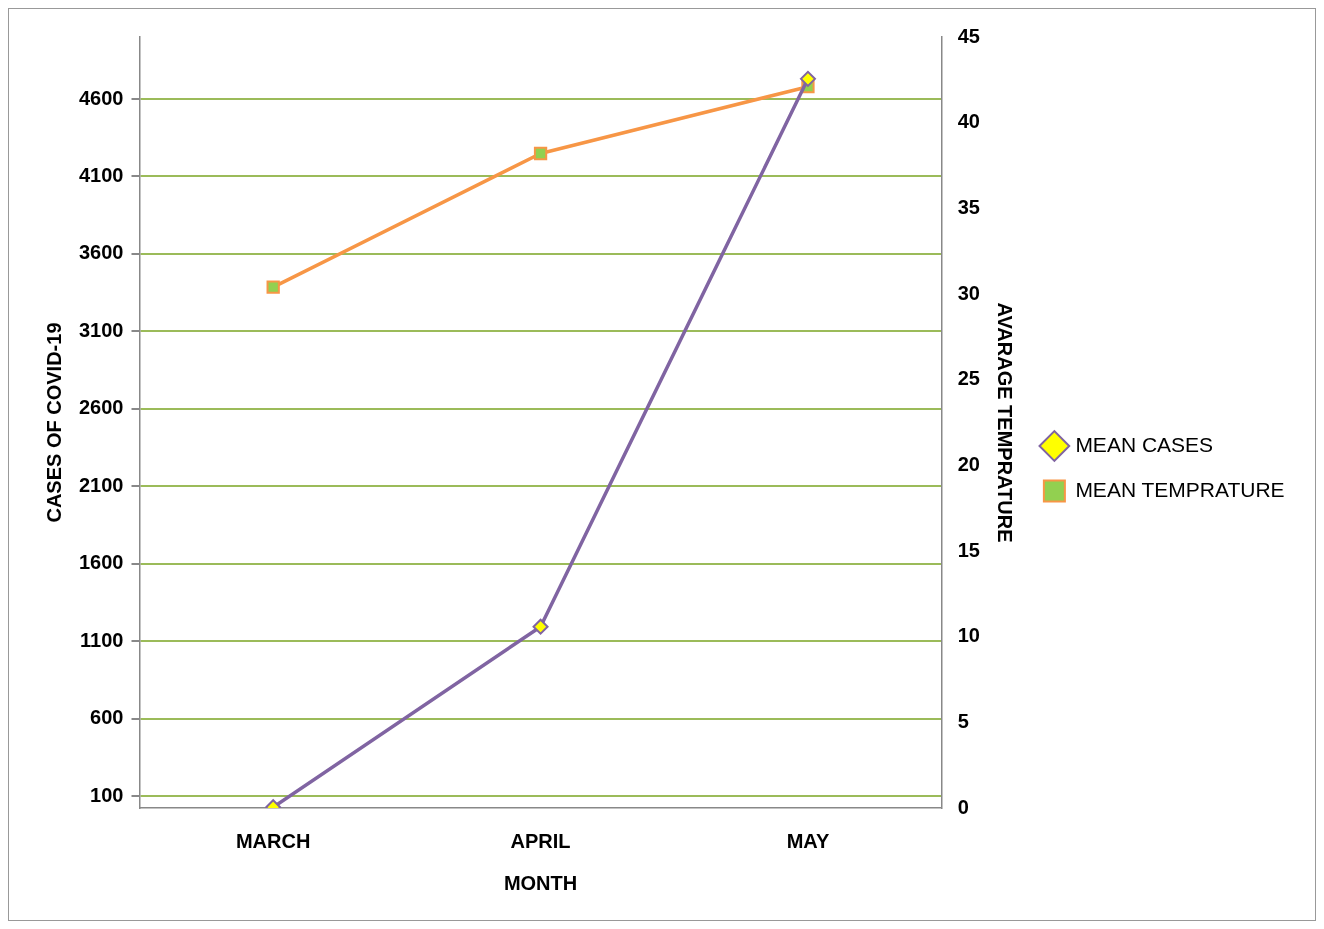  Describe the element at coordinates (540, 840) in the screenshot. I see `x-tick-label: APRIL` at that location.